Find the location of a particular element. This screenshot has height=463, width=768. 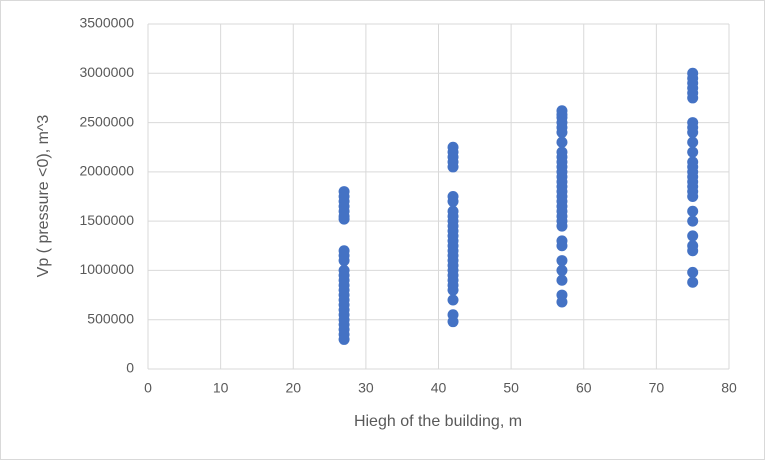

y-tick-label: 500000 is located at coordinates (110, 318).